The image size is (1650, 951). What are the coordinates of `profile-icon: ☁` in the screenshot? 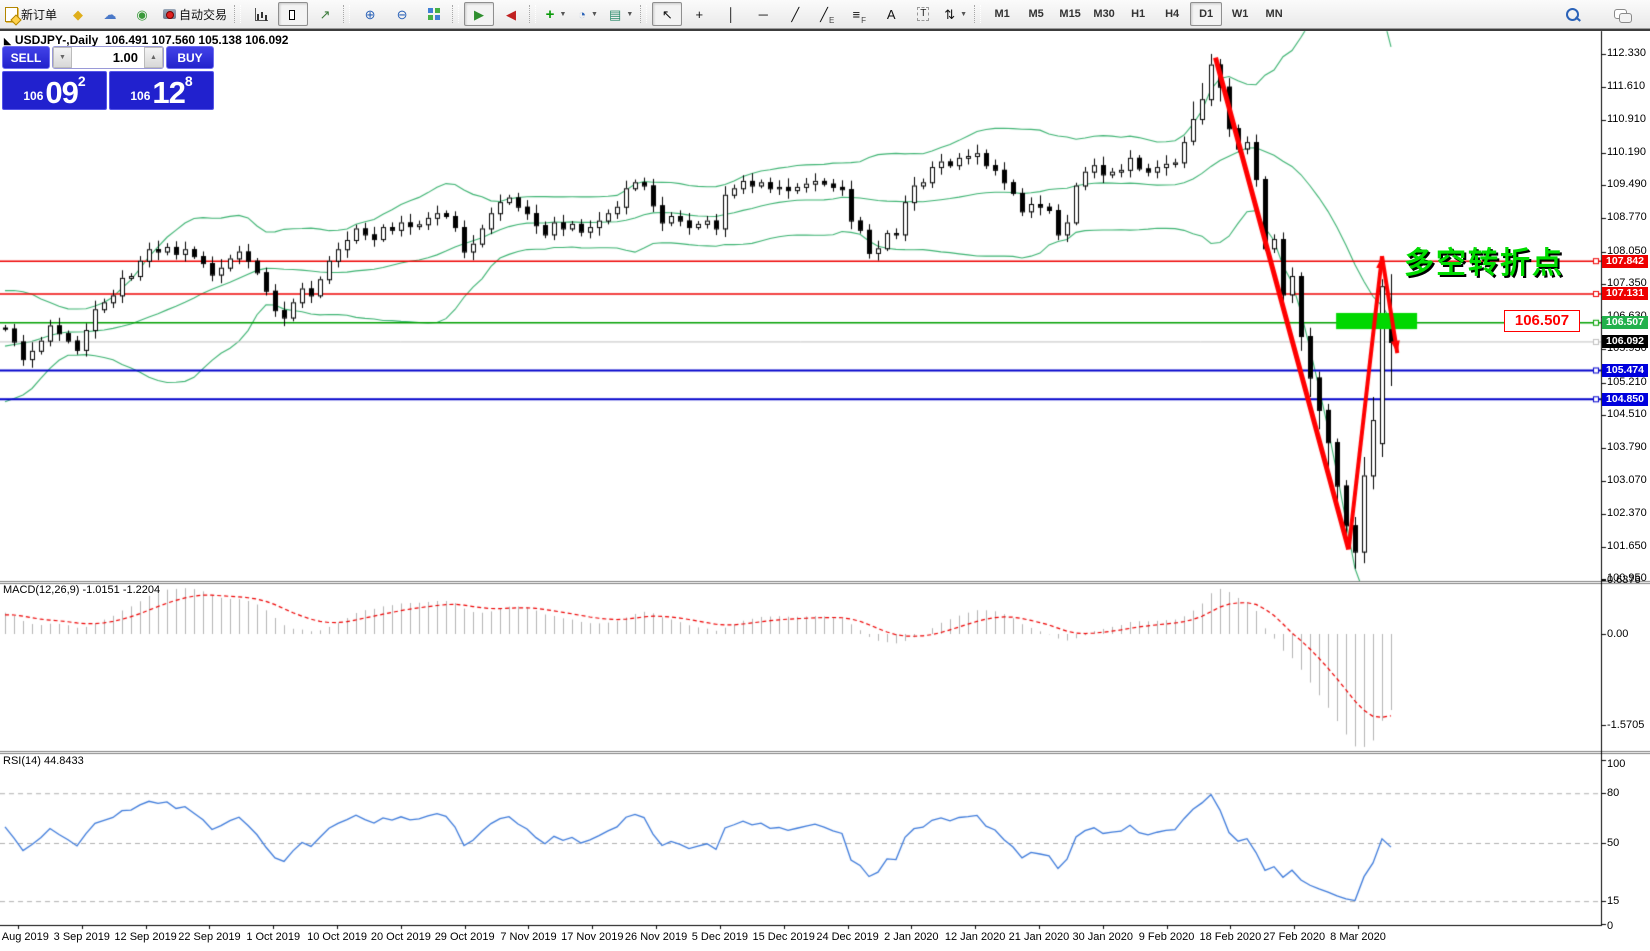 It's located at (110, 14).